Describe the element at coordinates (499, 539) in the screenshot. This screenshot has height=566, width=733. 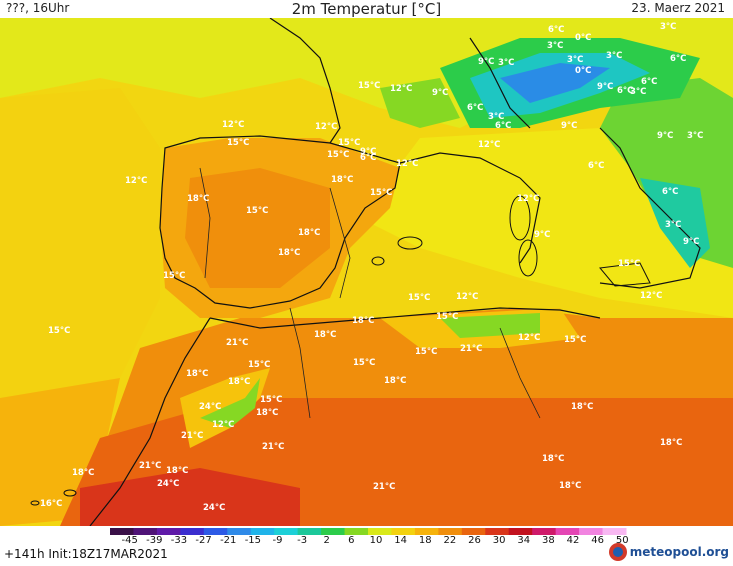
I see `legend-tick-label: 30` at that location.